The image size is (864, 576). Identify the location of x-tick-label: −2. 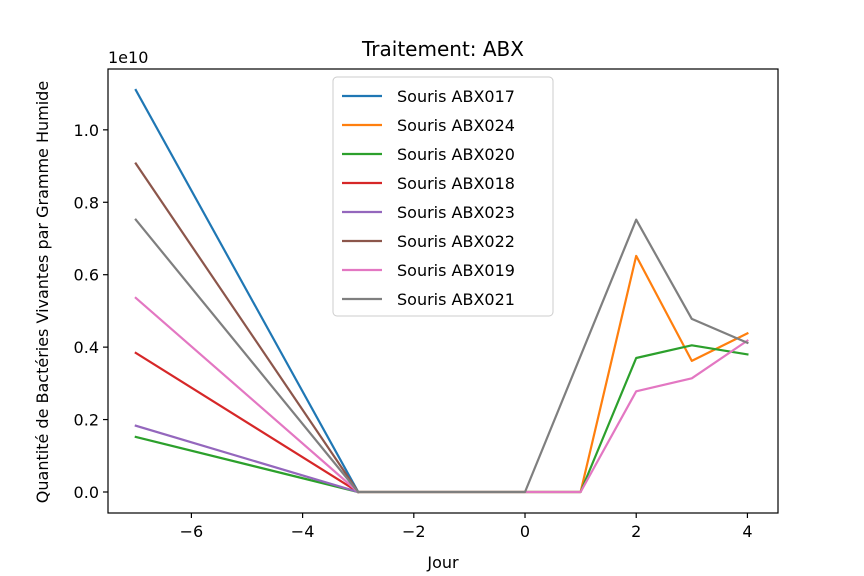
(414, 531).